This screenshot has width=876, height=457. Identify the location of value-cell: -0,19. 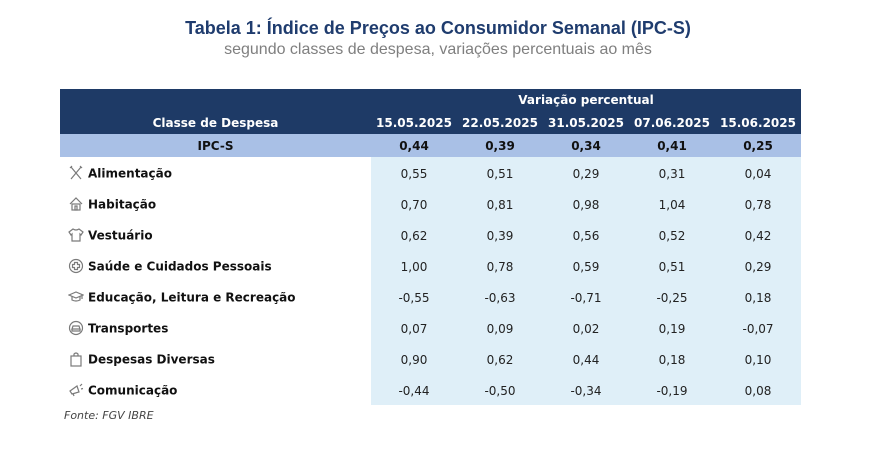
(672, 389).